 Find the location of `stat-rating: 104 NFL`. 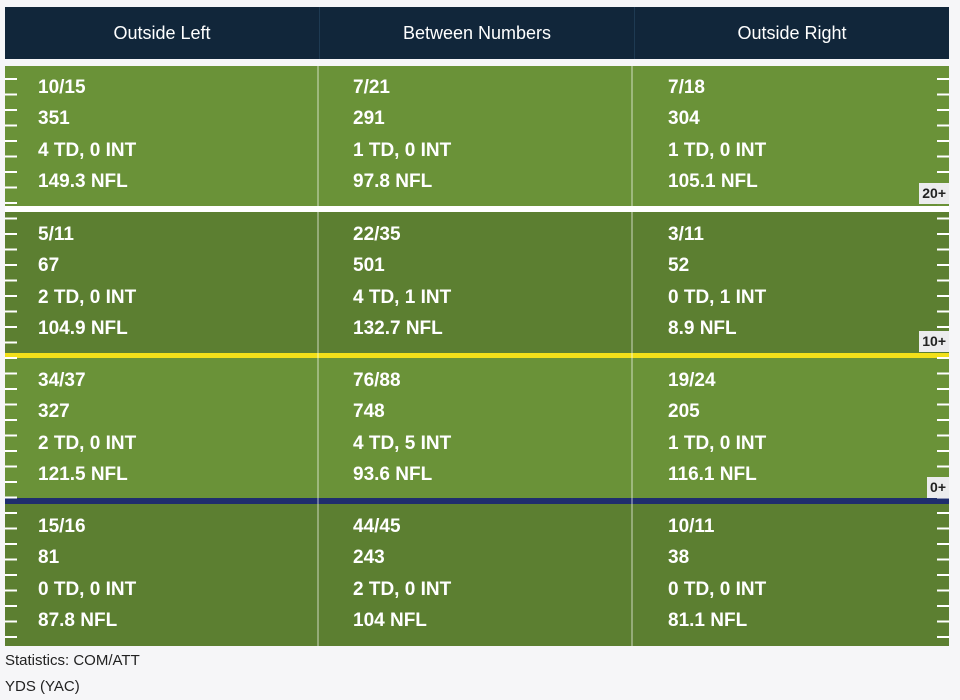

stat-rating: 104 NFL is located at coordinates (390, 621).